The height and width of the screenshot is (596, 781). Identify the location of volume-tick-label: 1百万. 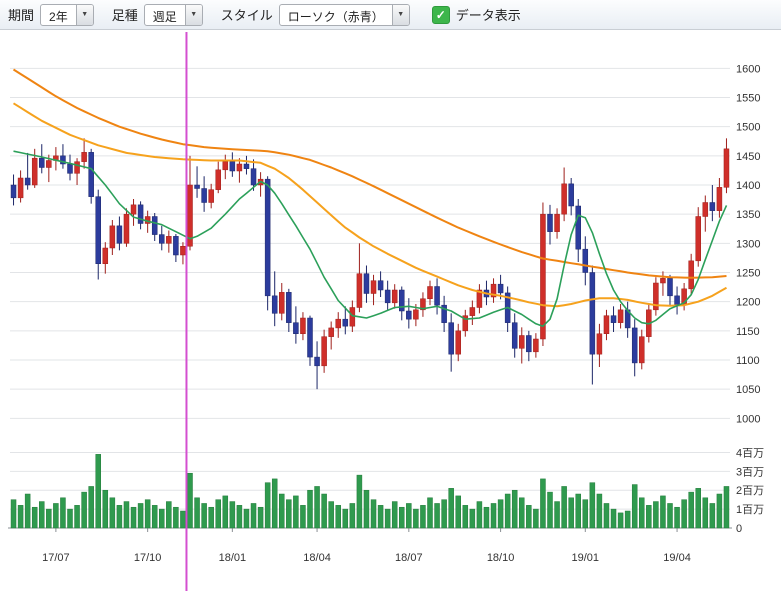
(750, 510).